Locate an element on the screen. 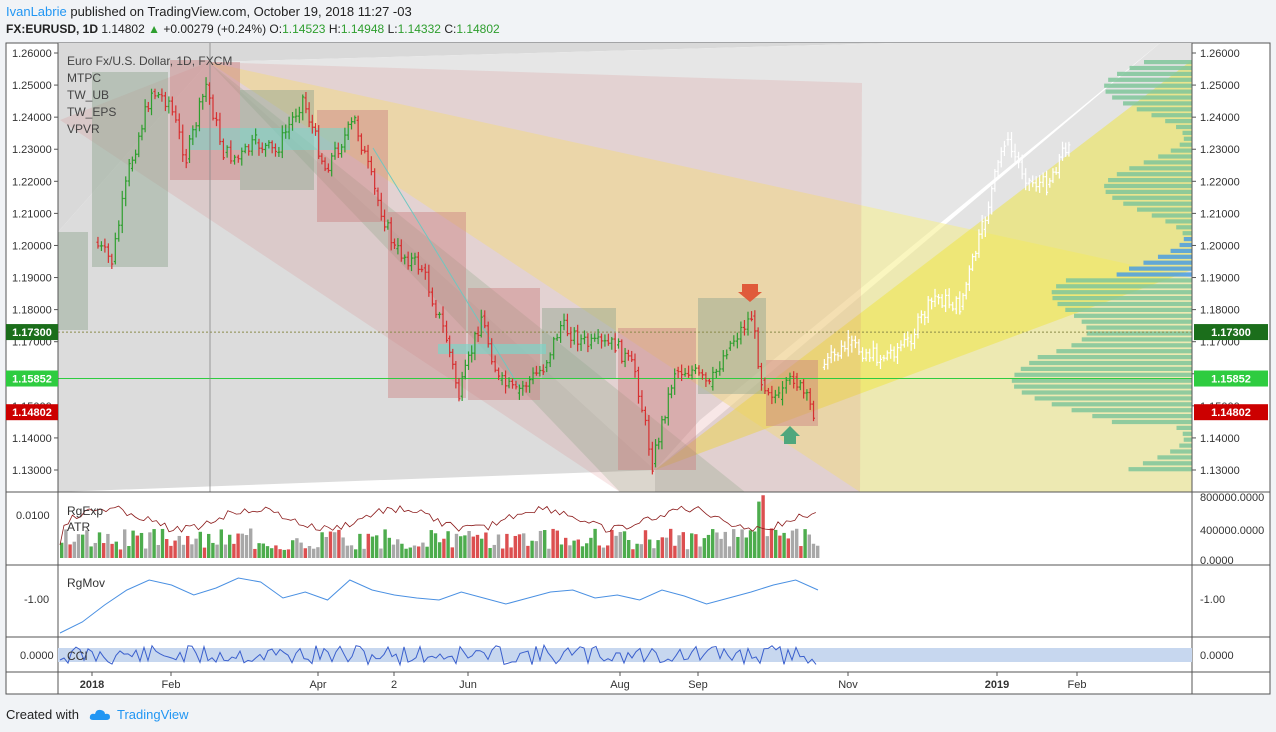 This screenshot has width=1276, height=732. low-value: 1.14332 is located at coordinates (419, 29).